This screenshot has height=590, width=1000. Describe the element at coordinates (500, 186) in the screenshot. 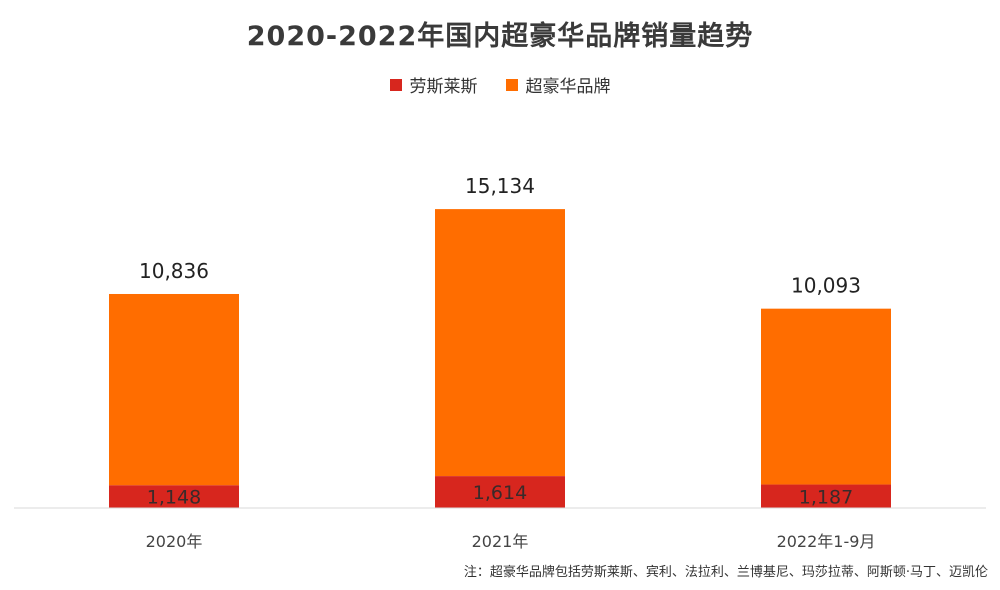

I see `data-label-ultra-luxury-1: 15,134` at that location.